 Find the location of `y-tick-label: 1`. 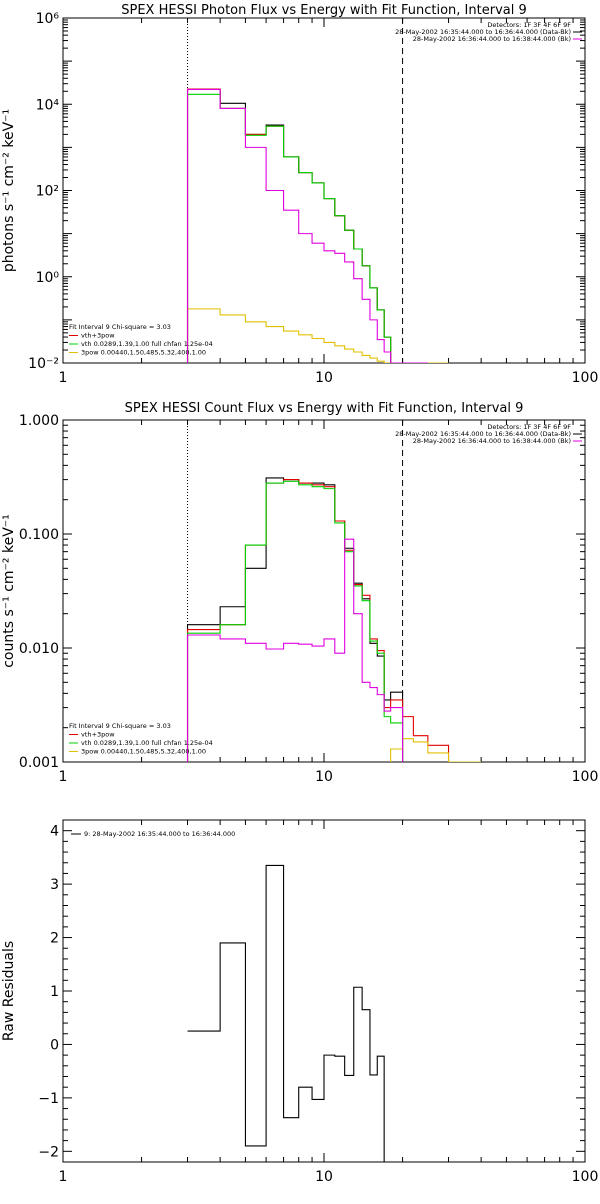

y-tick-label: 1 is located at coordinates (54, 992).